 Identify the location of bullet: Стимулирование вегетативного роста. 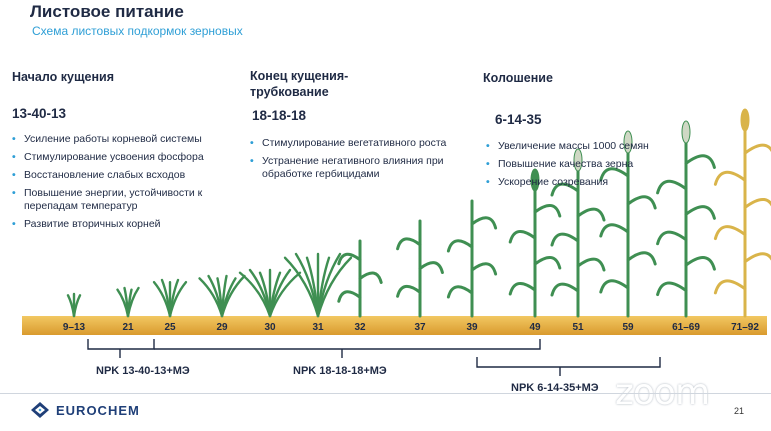
(357, 143).